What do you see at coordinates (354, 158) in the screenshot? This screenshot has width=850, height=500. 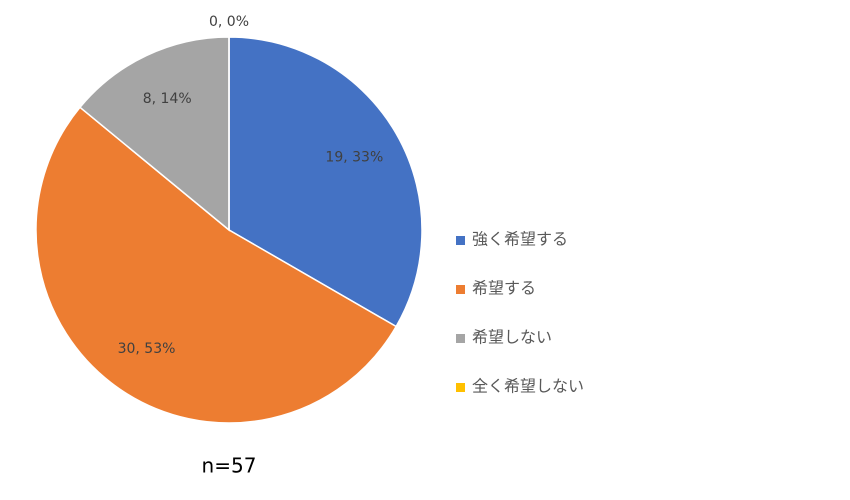 I see `data-label: 19, 33%` at bounding box center [354, 158].